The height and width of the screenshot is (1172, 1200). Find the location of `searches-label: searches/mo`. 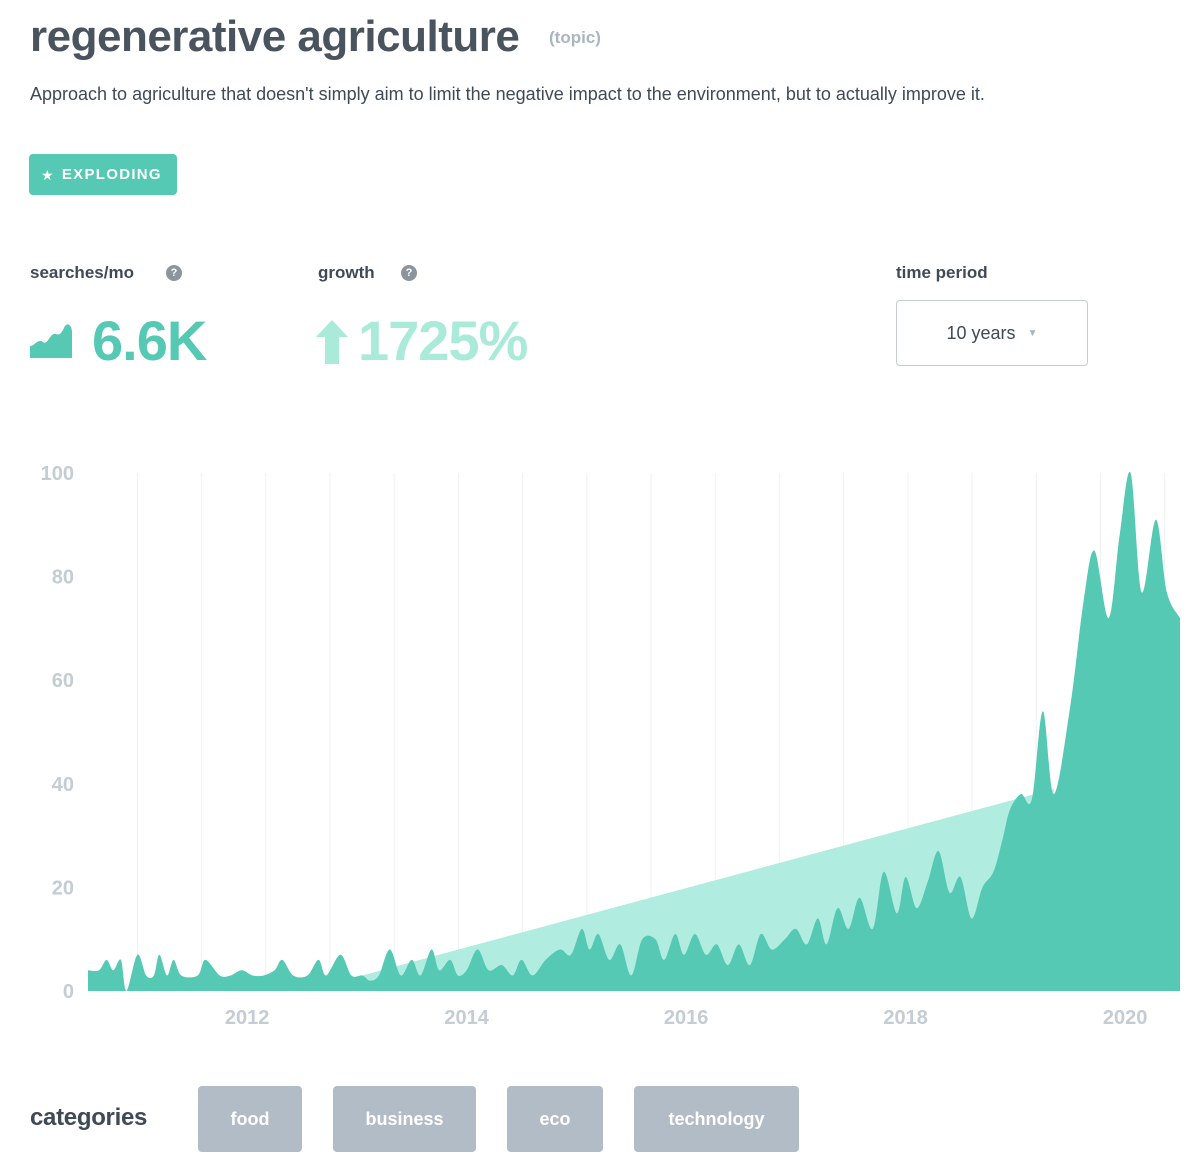

searches-label: searches/mo is located at coordinates (82, 272).